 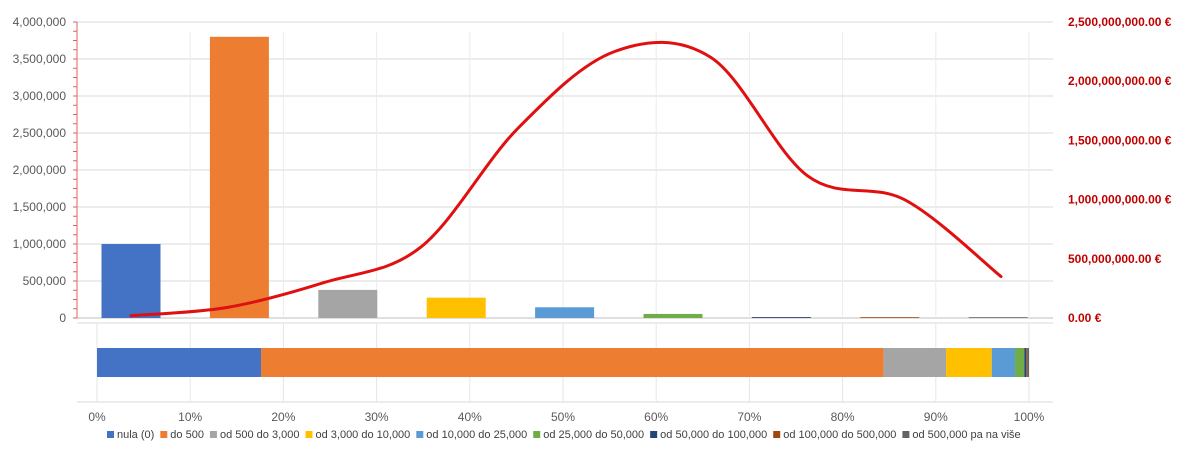 I want to click on left-tick-label: 2,000,000, so click(x=40, y=170).